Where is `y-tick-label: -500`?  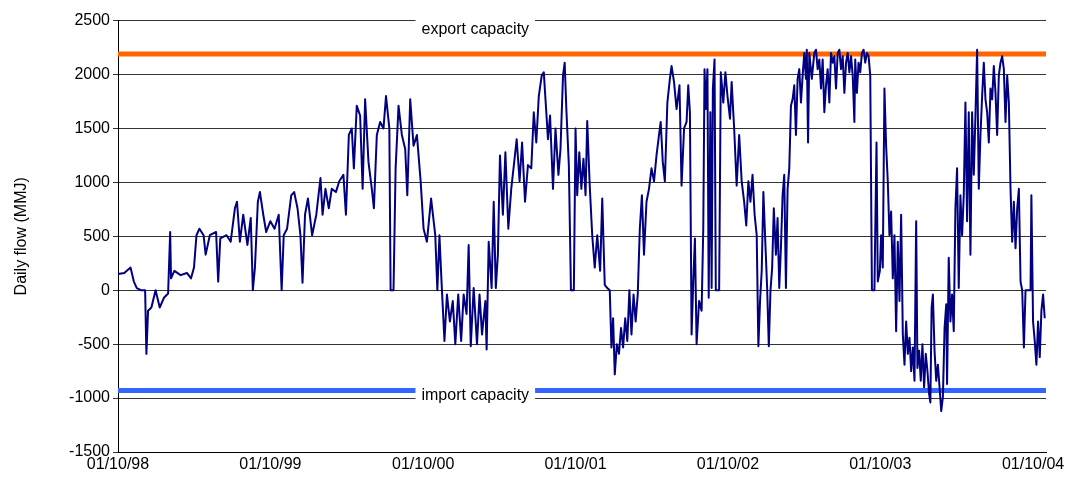
y-tick-label: -500 is located at coordinates (94, 343).